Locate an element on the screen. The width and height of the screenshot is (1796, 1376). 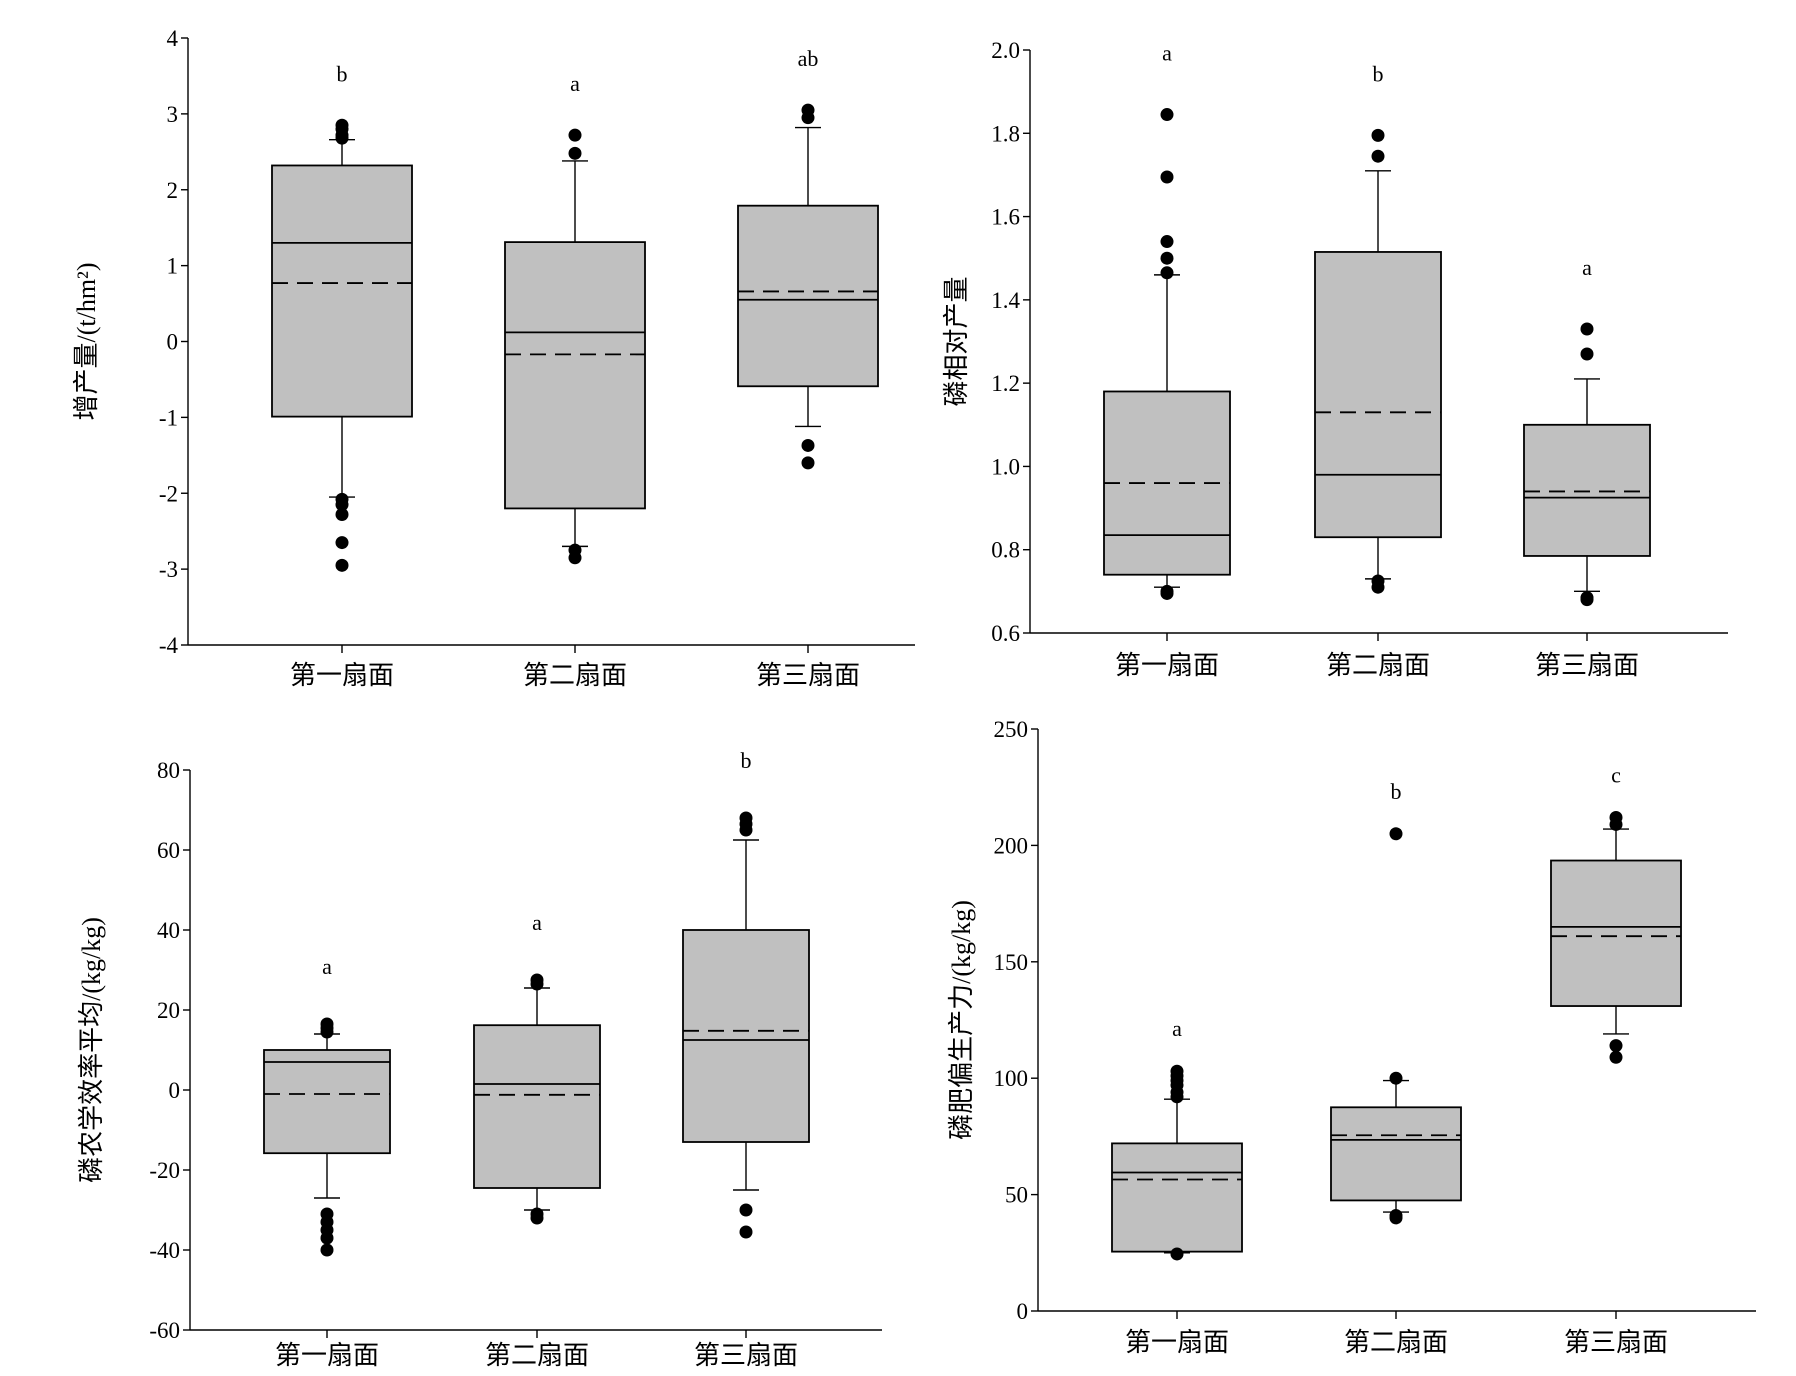
y-tick-label: 4 is located at coordinates (173, 38).